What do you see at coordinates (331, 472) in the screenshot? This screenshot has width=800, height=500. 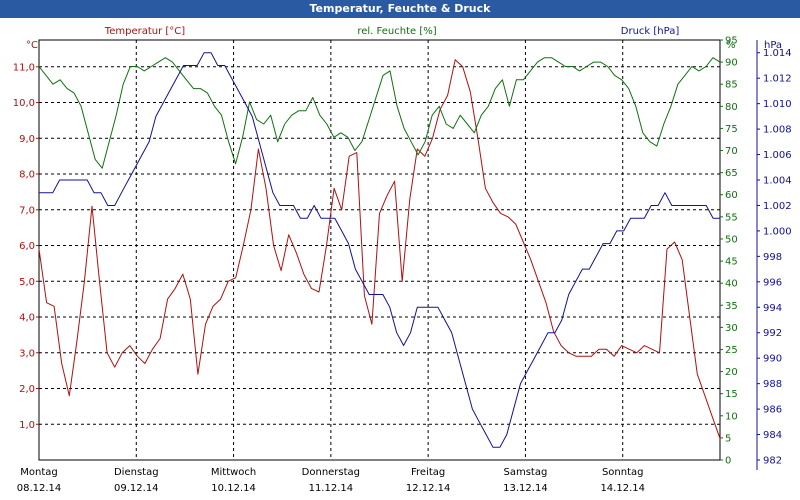 I see `x-day-label: Donnerstag` at bounding box center [331, 472].